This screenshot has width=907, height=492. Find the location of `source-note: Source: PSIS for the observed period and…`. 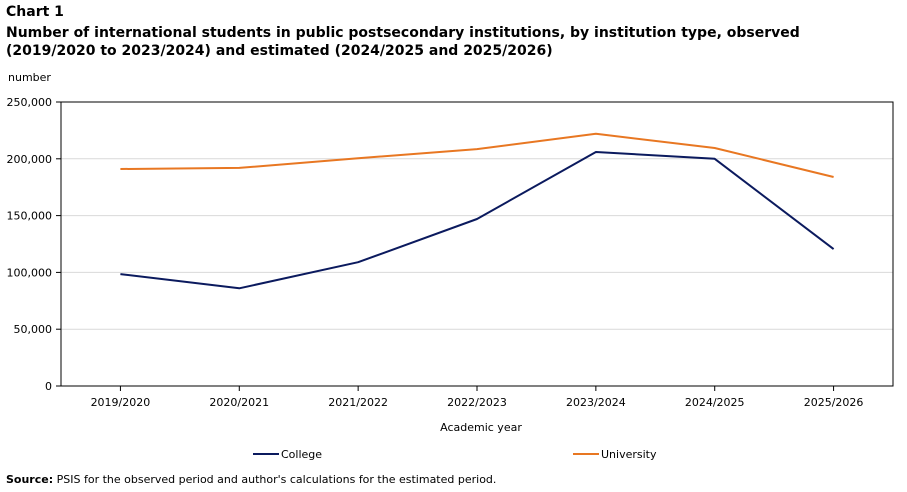

source-note: Source: PSIS for the observed period and… is located at coordinates (251, 479).